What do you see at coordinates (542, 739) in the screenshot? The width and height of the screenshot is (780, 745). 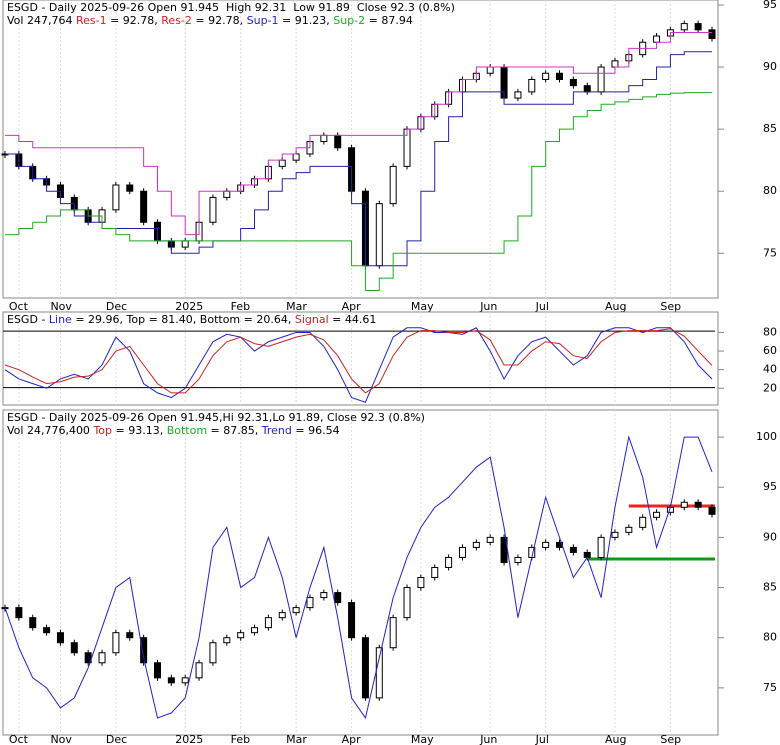 I see `x-tick-label: Jul` at bounding box center [542, 739].